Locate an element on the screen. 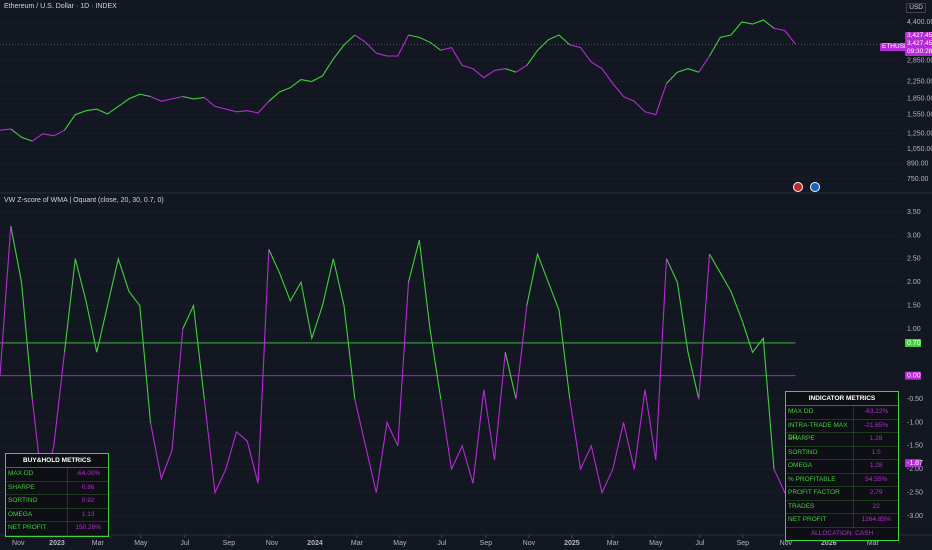  metric-name: TRADES is located at coordinates (820, 506).